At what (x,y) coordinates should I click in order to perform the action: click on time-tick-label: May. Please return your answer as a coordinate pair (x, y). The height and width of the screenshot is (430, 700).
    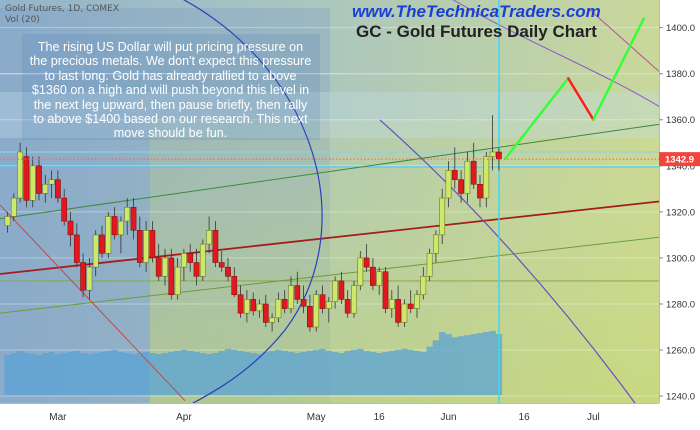
    Looking at the image, I should click on (316, 417).